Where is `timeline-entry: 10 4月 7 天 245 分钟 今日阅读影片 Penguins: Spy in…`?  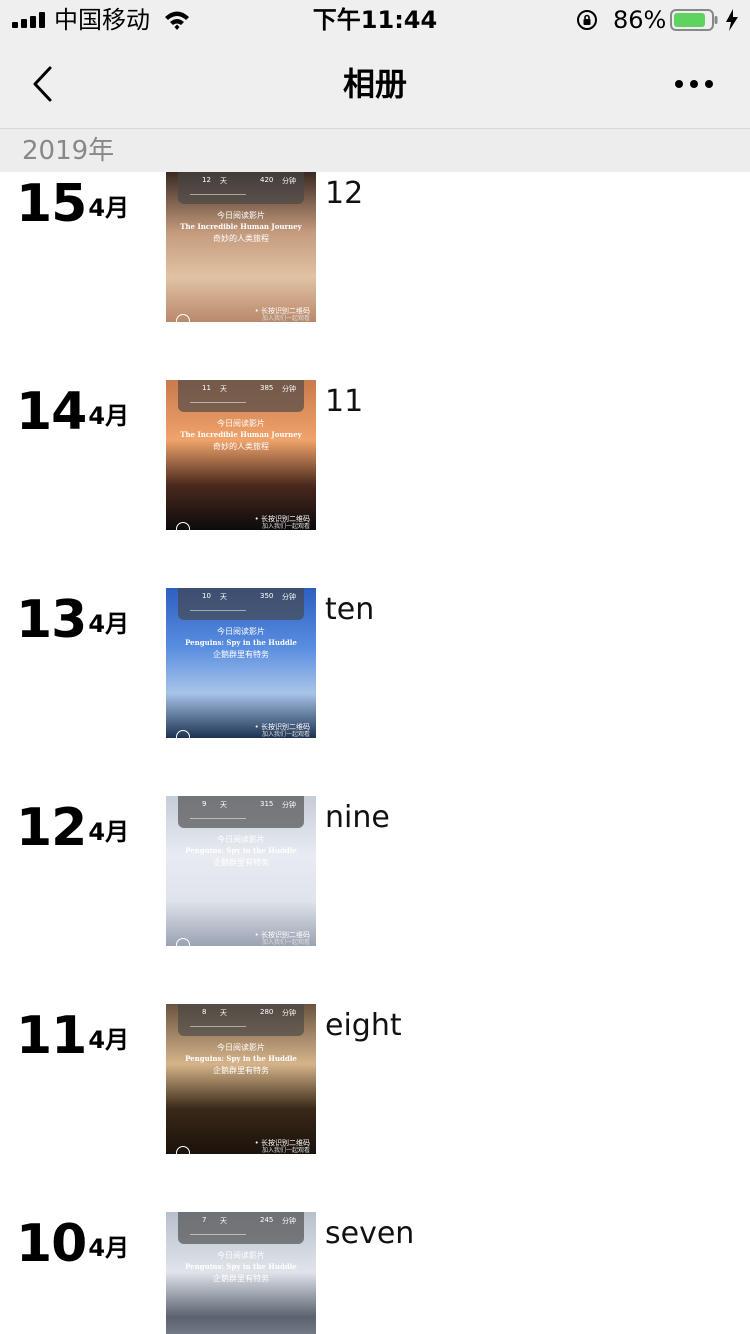 timeline-entry: 10 4月 7 天 245 分钟 今日阅读影片 Penguins: Spy in… is located at coordinates (375, 1273).